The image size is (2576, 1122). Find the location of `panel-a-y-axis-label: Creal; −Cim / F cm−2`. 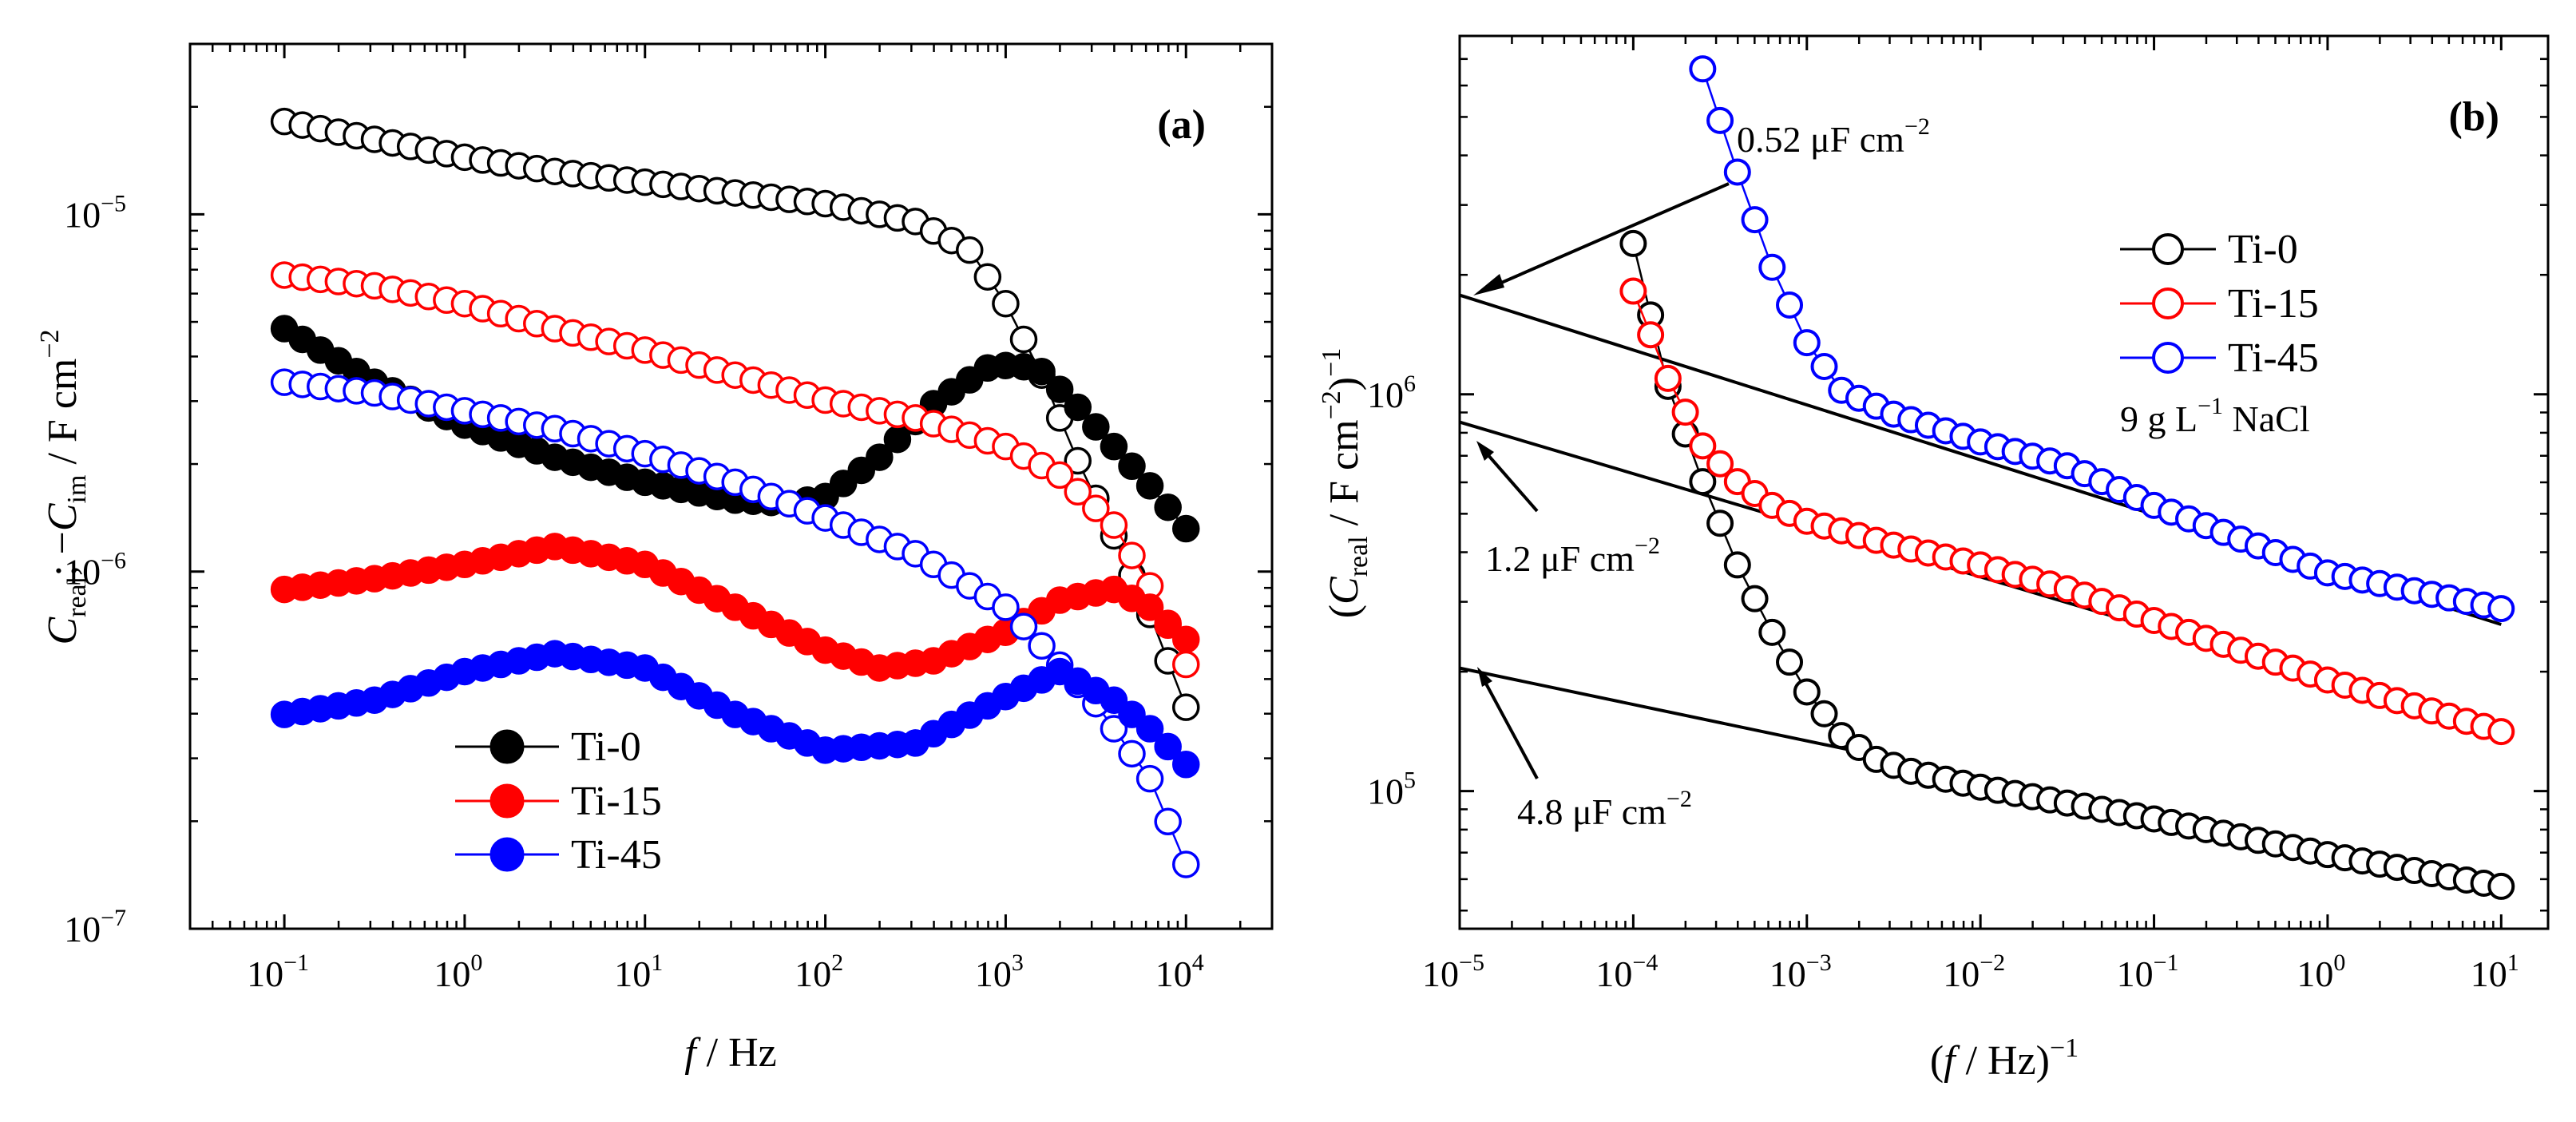

panel-a-y-axis-label: Creal; −Cim / F cm−2 is located at coordinates (63, 486).